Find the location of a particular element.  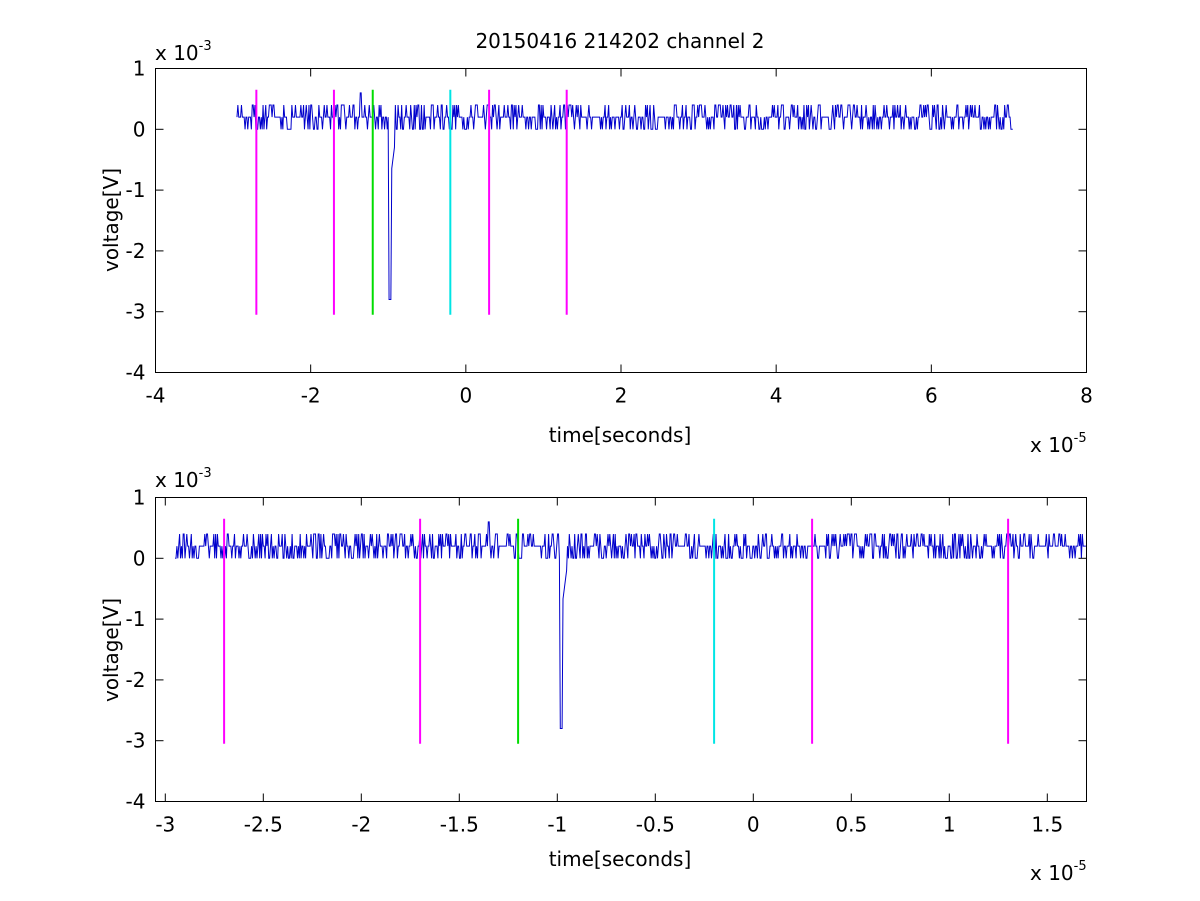

x-tick-label: 6 is located at coordinates (931, 396).